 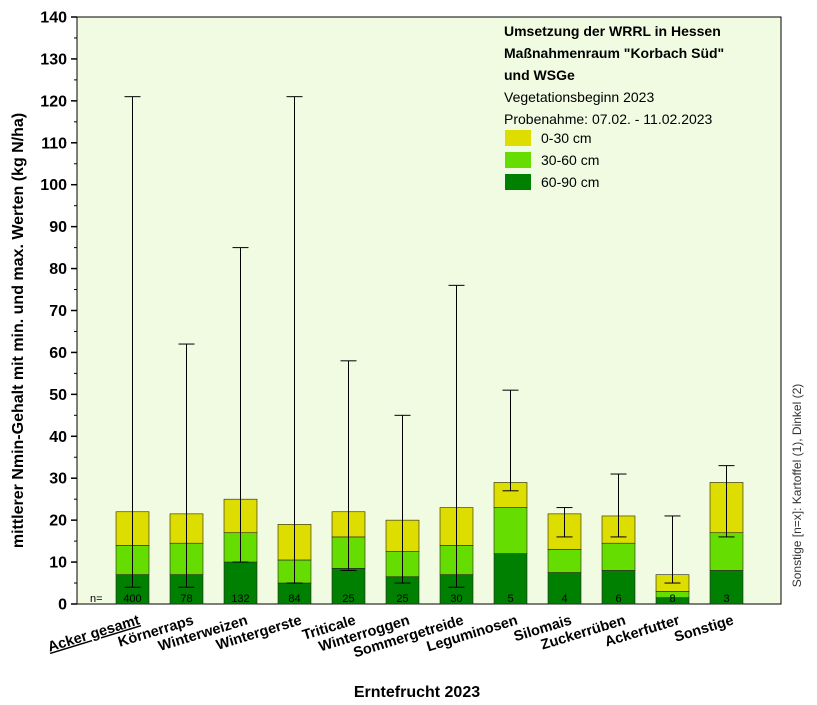 What do you see at coordinates (703, 629) in the screenshot?
I see `x-tick-label: Sonstige` at bounding box center [703, 629].